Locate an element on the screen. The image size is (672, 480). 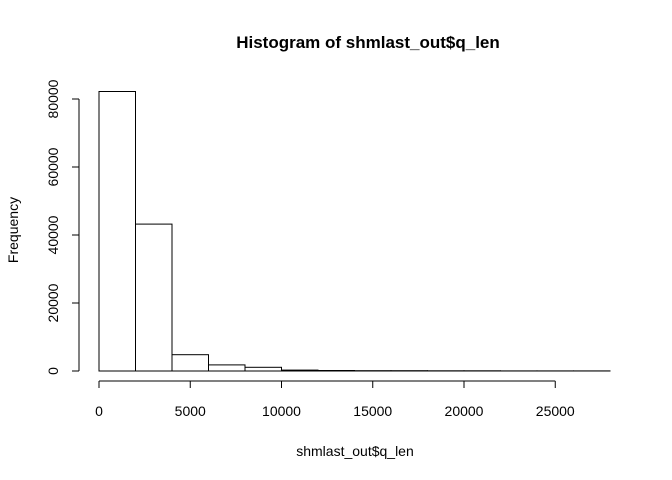
x-tick-label-3: 15000 is located at coordinates (372, 411).